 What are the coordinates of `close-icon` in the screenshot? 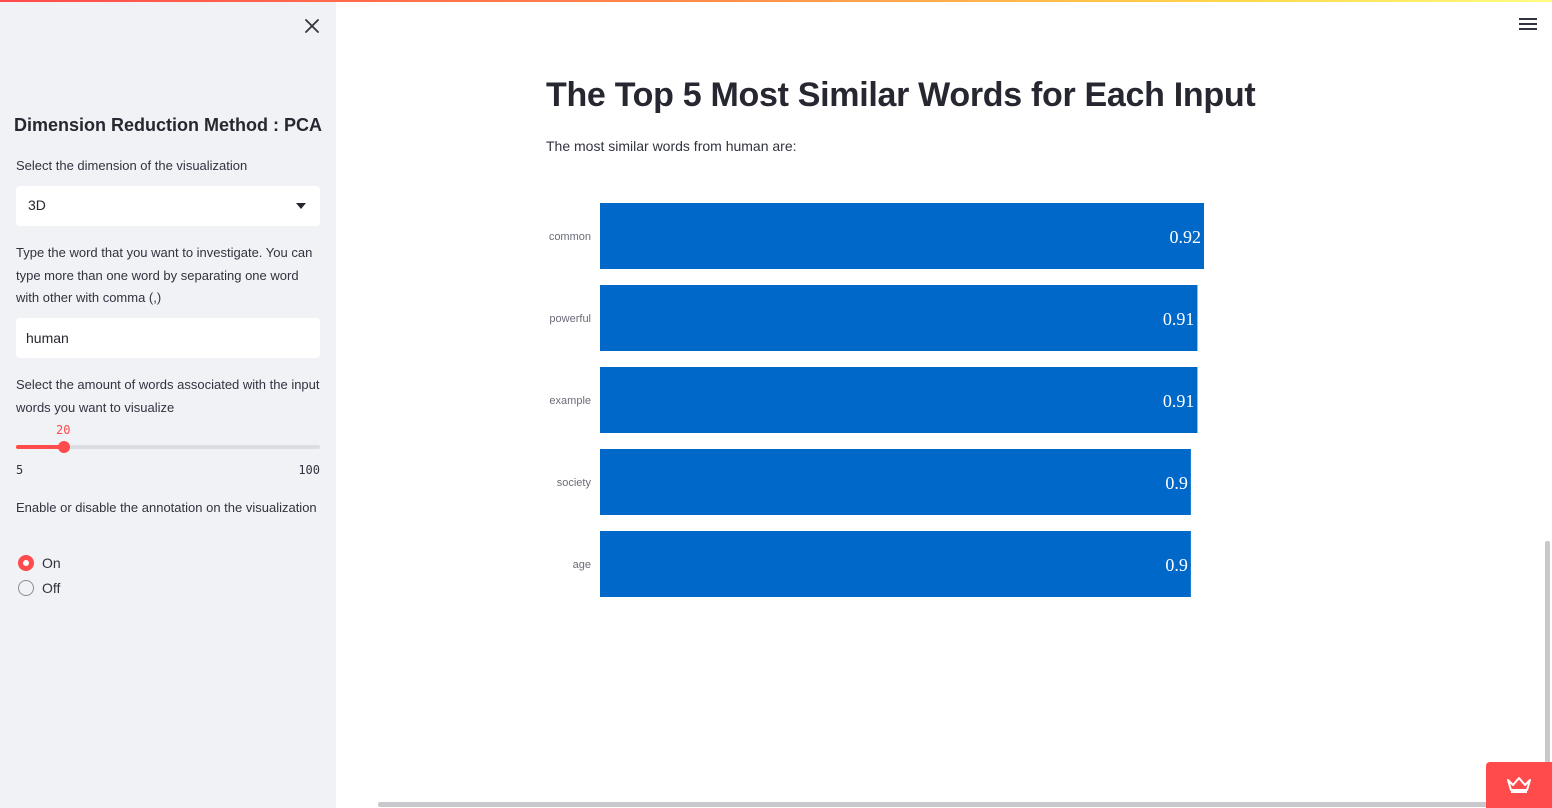 It's located at (312, 26).